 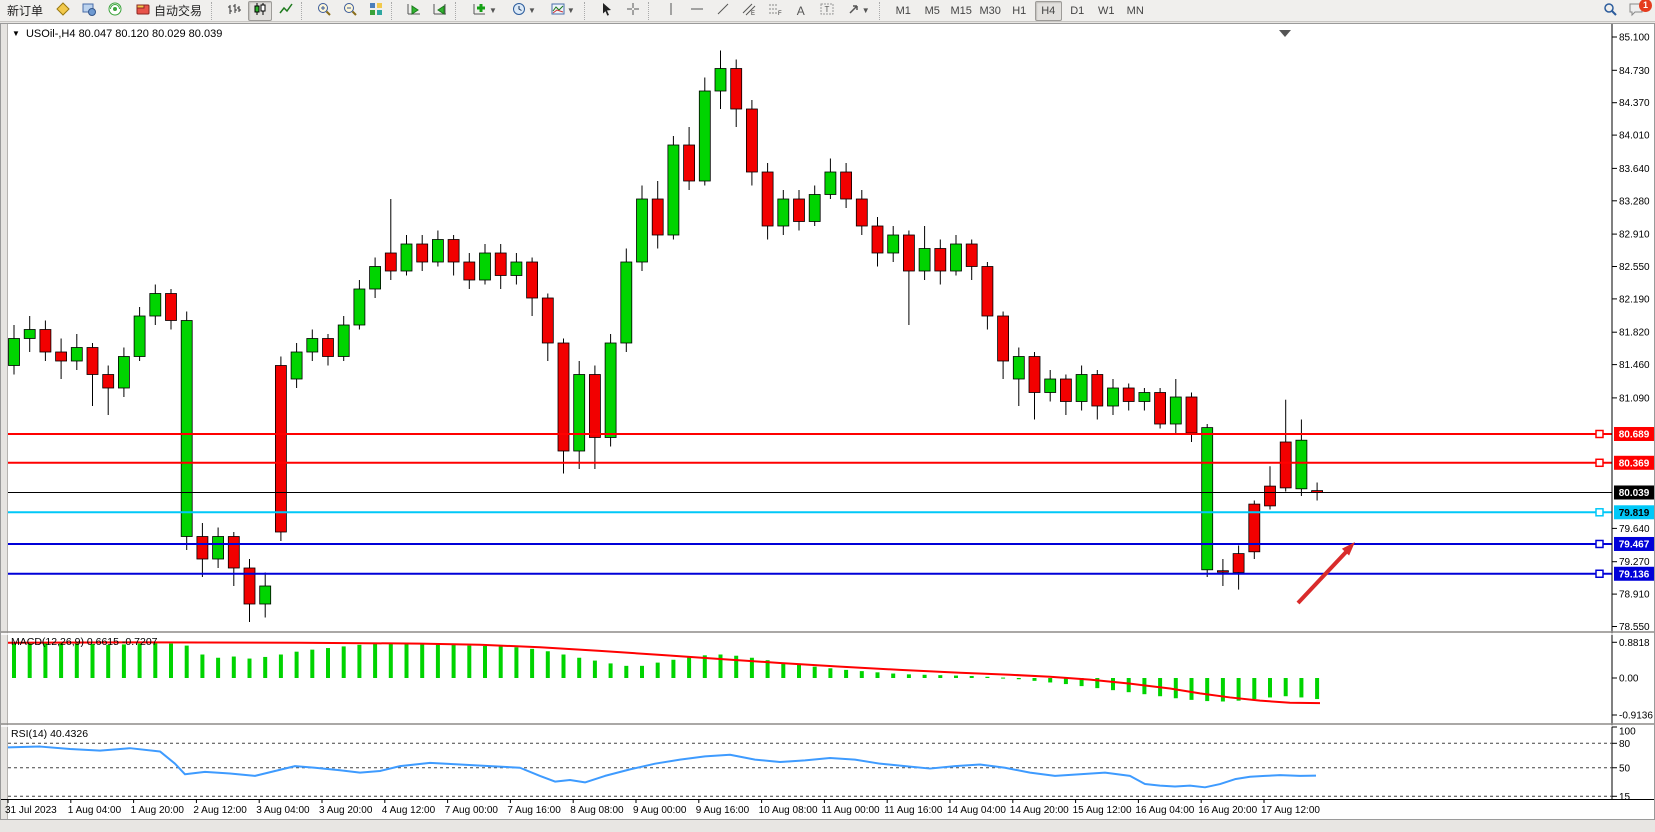 I want to click on macd-signal-line, so click(x=664, y=673).